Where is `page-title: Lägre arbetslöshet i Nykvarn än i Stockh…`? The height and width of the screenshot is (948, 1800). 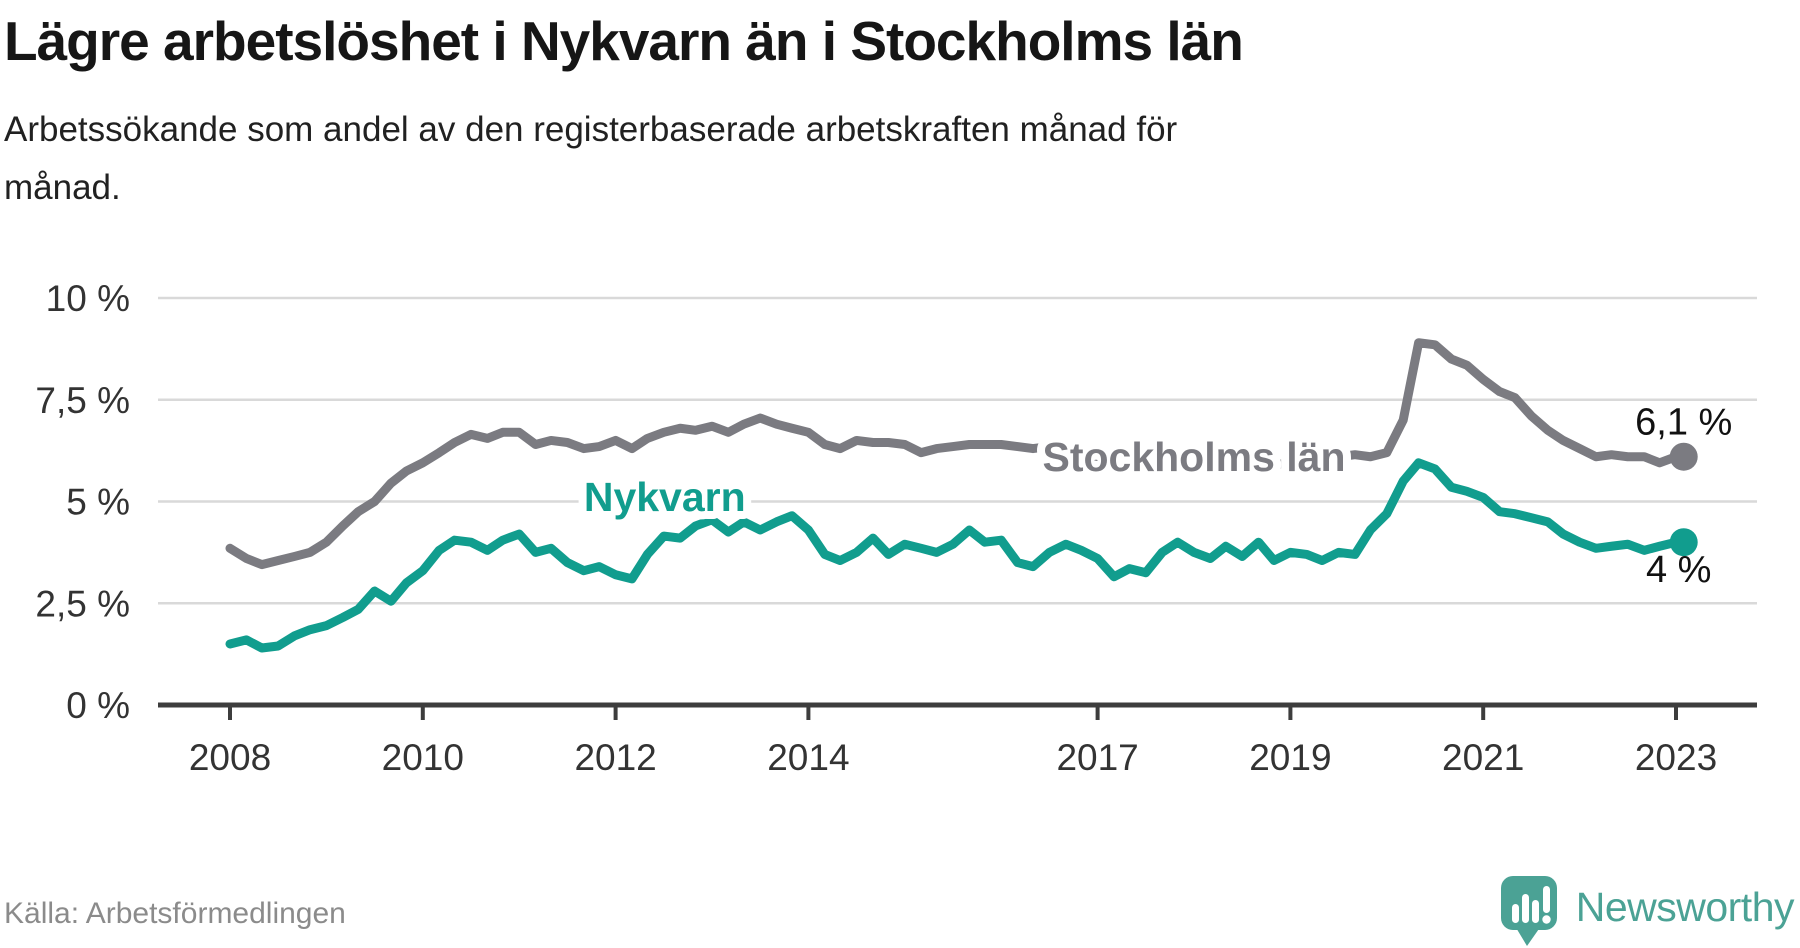 page-title: Lägre arbetslöshet i Nykvarn än i Stockh… is located at coordinates (624, 41).